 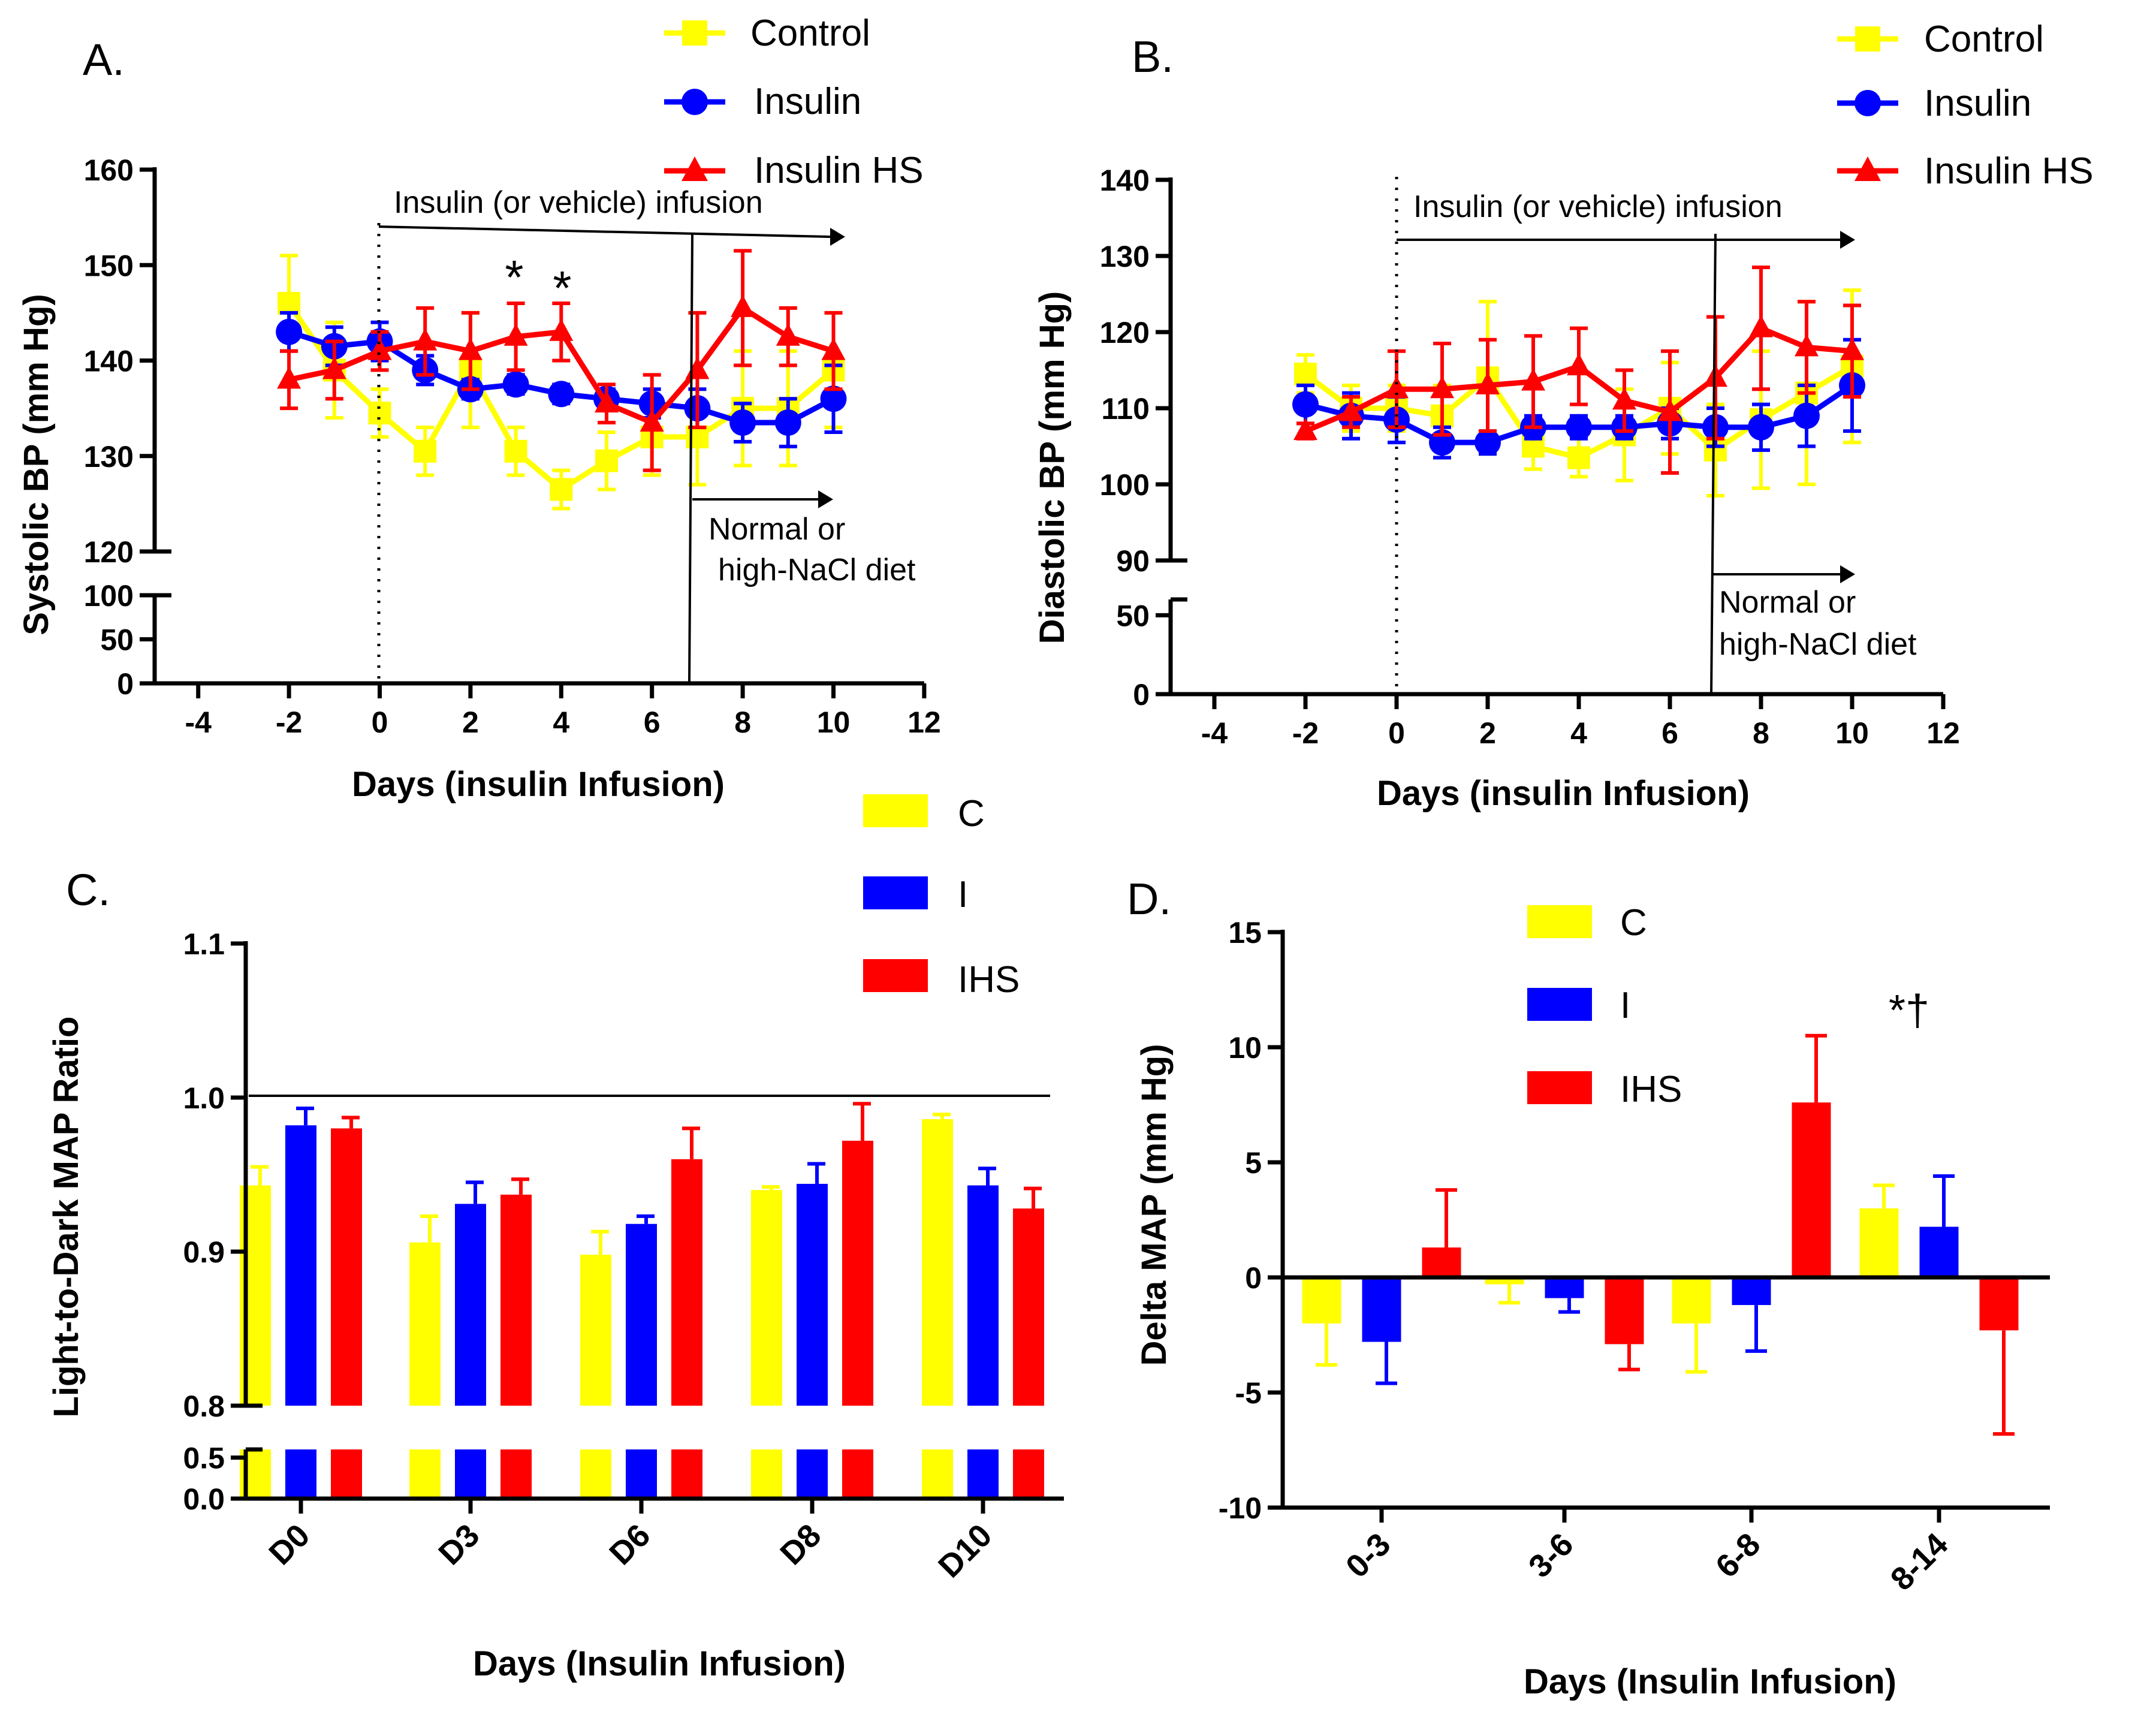 I want to click on c-bar-c-upper, so click(x=425, y=1324).